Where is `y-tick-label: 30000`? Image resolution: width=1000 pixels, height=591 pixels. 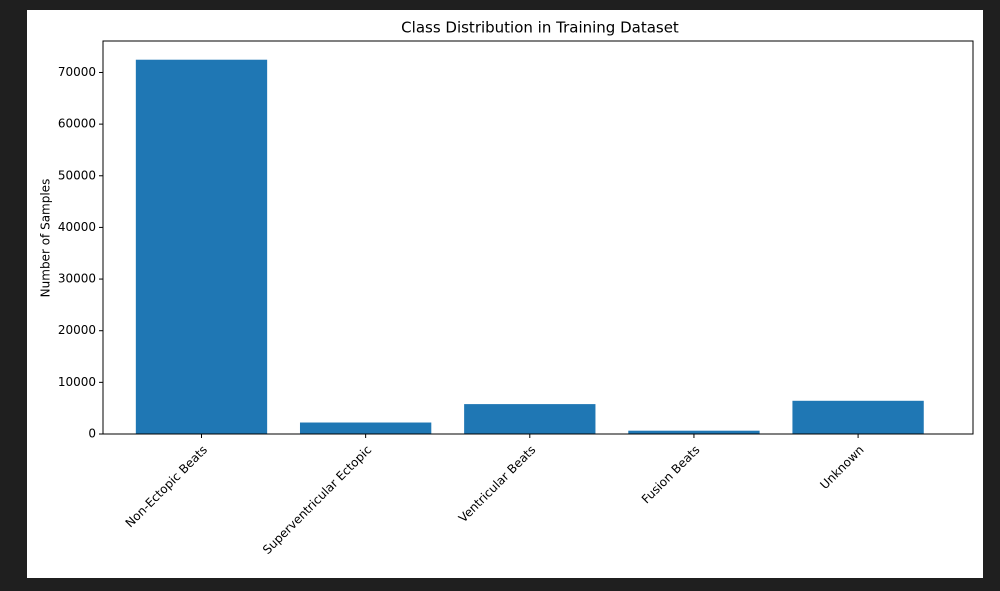 y-tick-label: 30000 is located at coordinates (77, 279).